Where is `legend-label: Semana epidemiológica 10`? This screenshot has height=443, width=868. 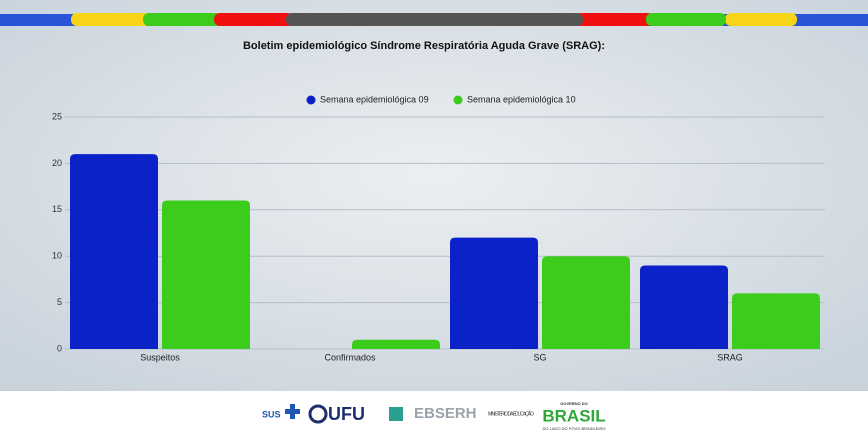
legend-label: Semana epidemiológica 10 is located at coordinates (521, 99).